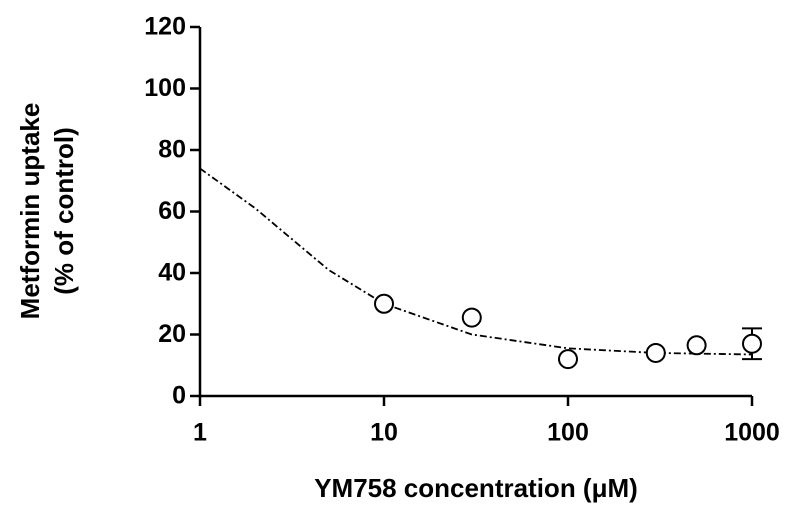 Image resolution: width=792 pixels, height=510 pixels. What do you see at coordinates (568, 433) in the screenshot?
I see `x-tick-label: 100` at bounding box center [568, 433].